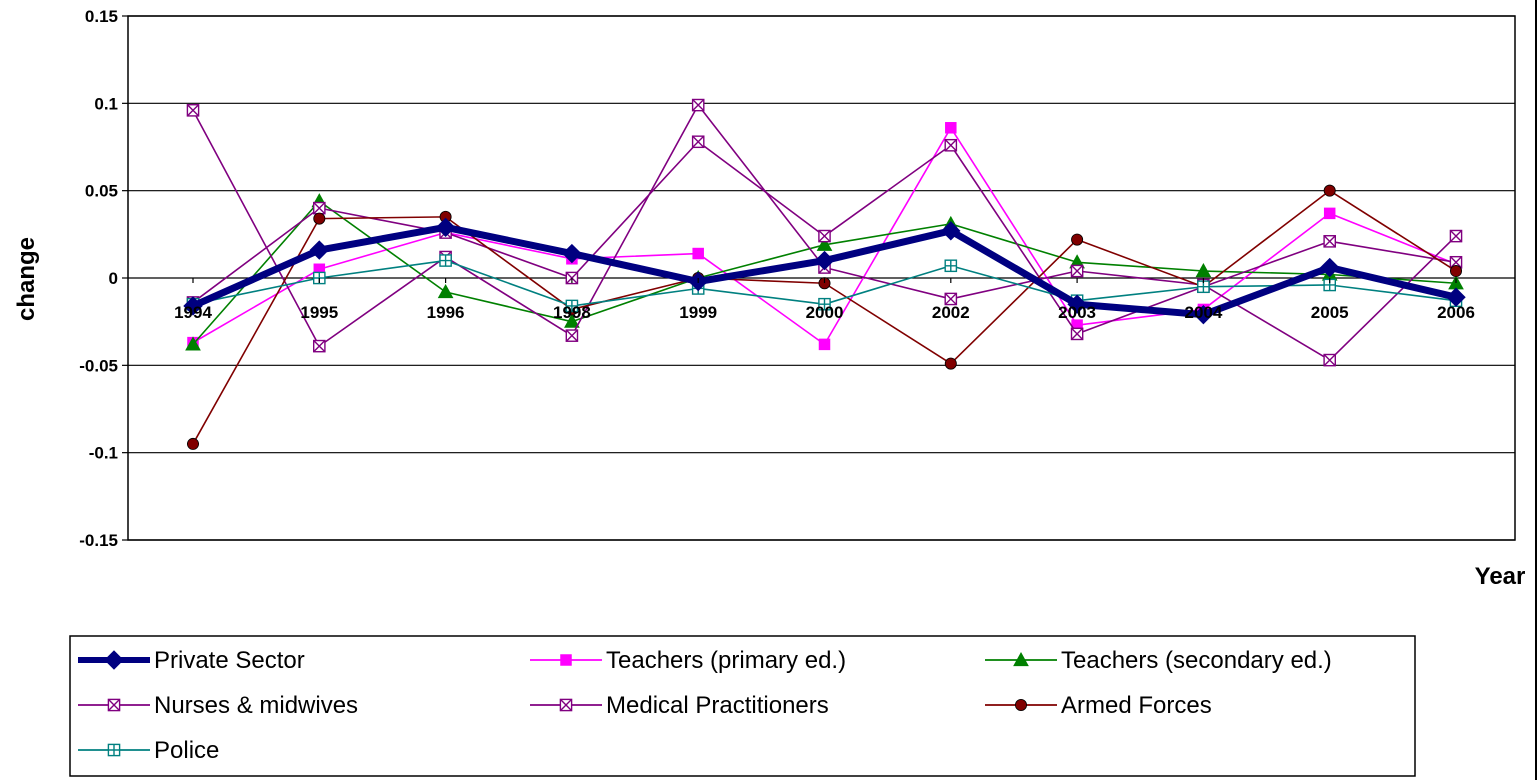  Describe the element at coordinates (103, 278) in the screenshot. I see `y-axis-ticks: 0.15 0.1 0.05 0 -0.05 -0.1 -0.15` at that location.